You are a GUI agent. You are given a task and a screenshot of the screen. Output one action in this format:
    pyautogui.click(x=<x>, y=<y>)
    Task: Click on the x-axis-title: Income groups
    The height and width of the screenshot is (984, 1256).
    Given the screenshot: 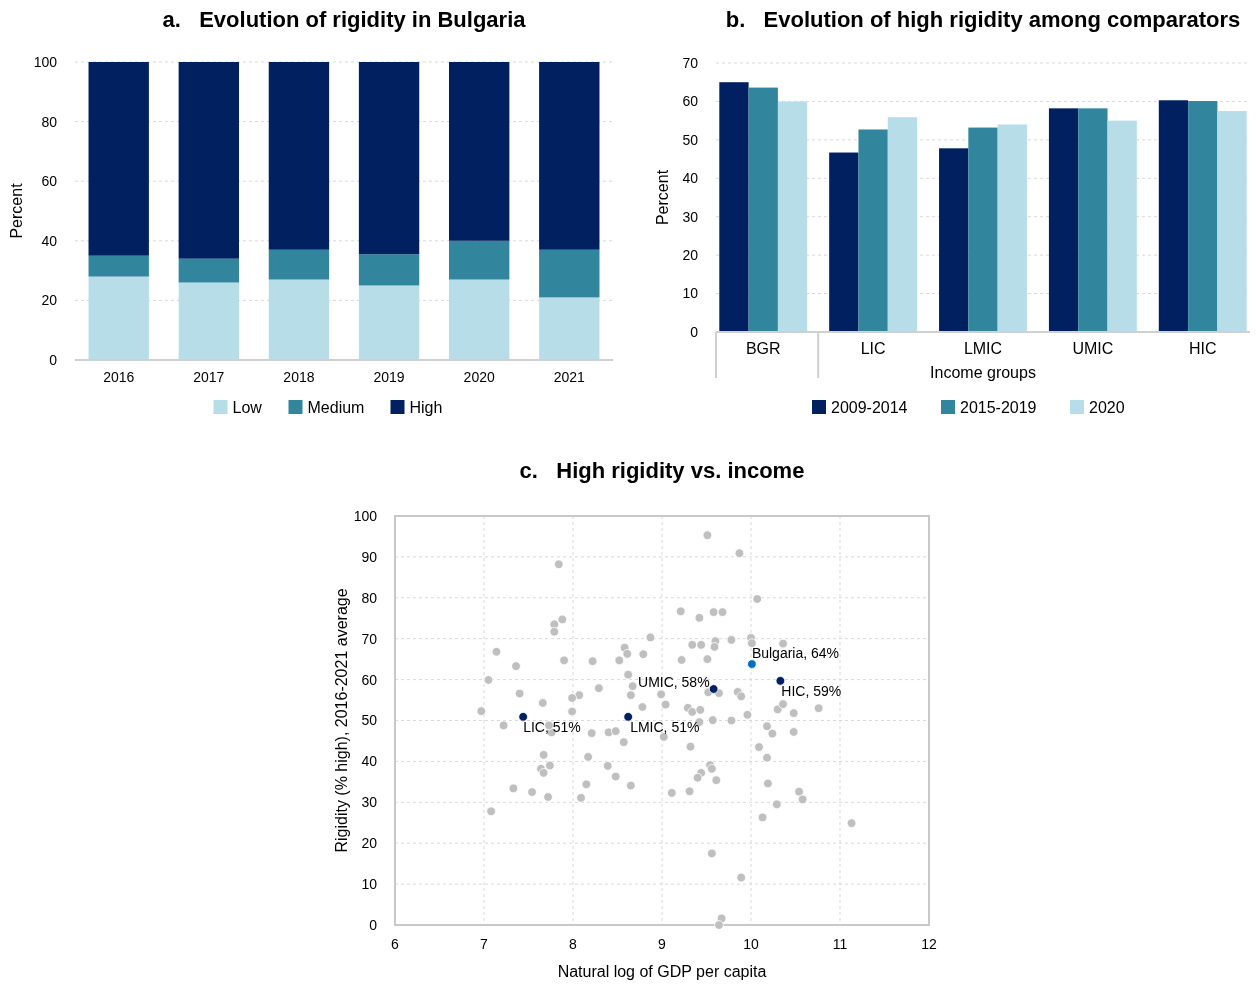 What is the action you would take?
    pyautogui.click(x=983, y=372)
    